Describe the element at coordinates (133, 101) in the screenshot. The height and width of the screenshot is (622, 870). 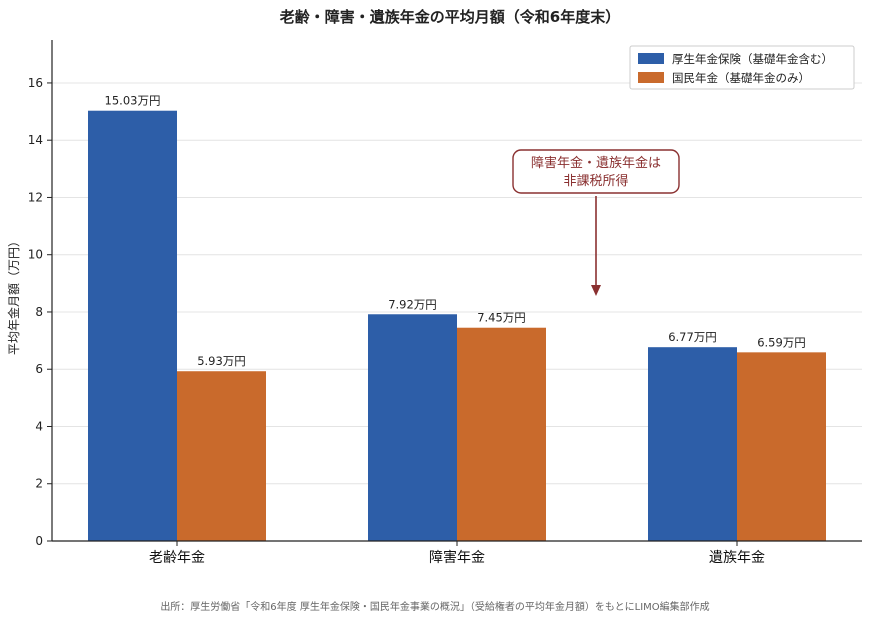
I see `data-label-0-0: 15.03万円` at that location.